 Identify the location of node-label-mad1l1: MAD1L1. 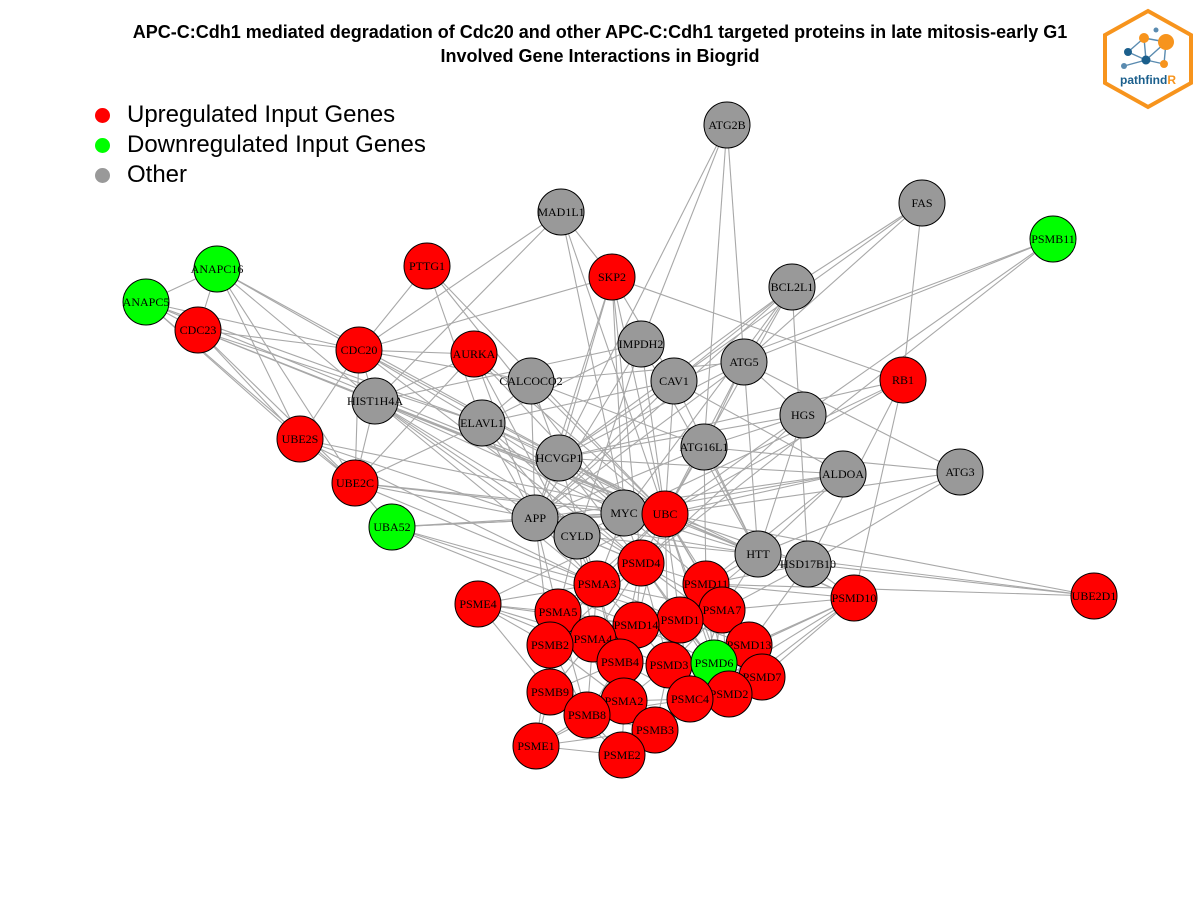
(560, 212).